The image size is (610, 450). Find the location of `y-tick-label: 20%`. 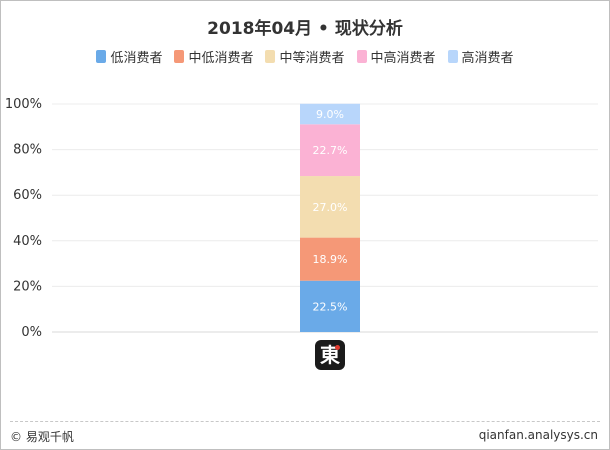

y-tick-label: 20% is located at coordinates (27, 286).